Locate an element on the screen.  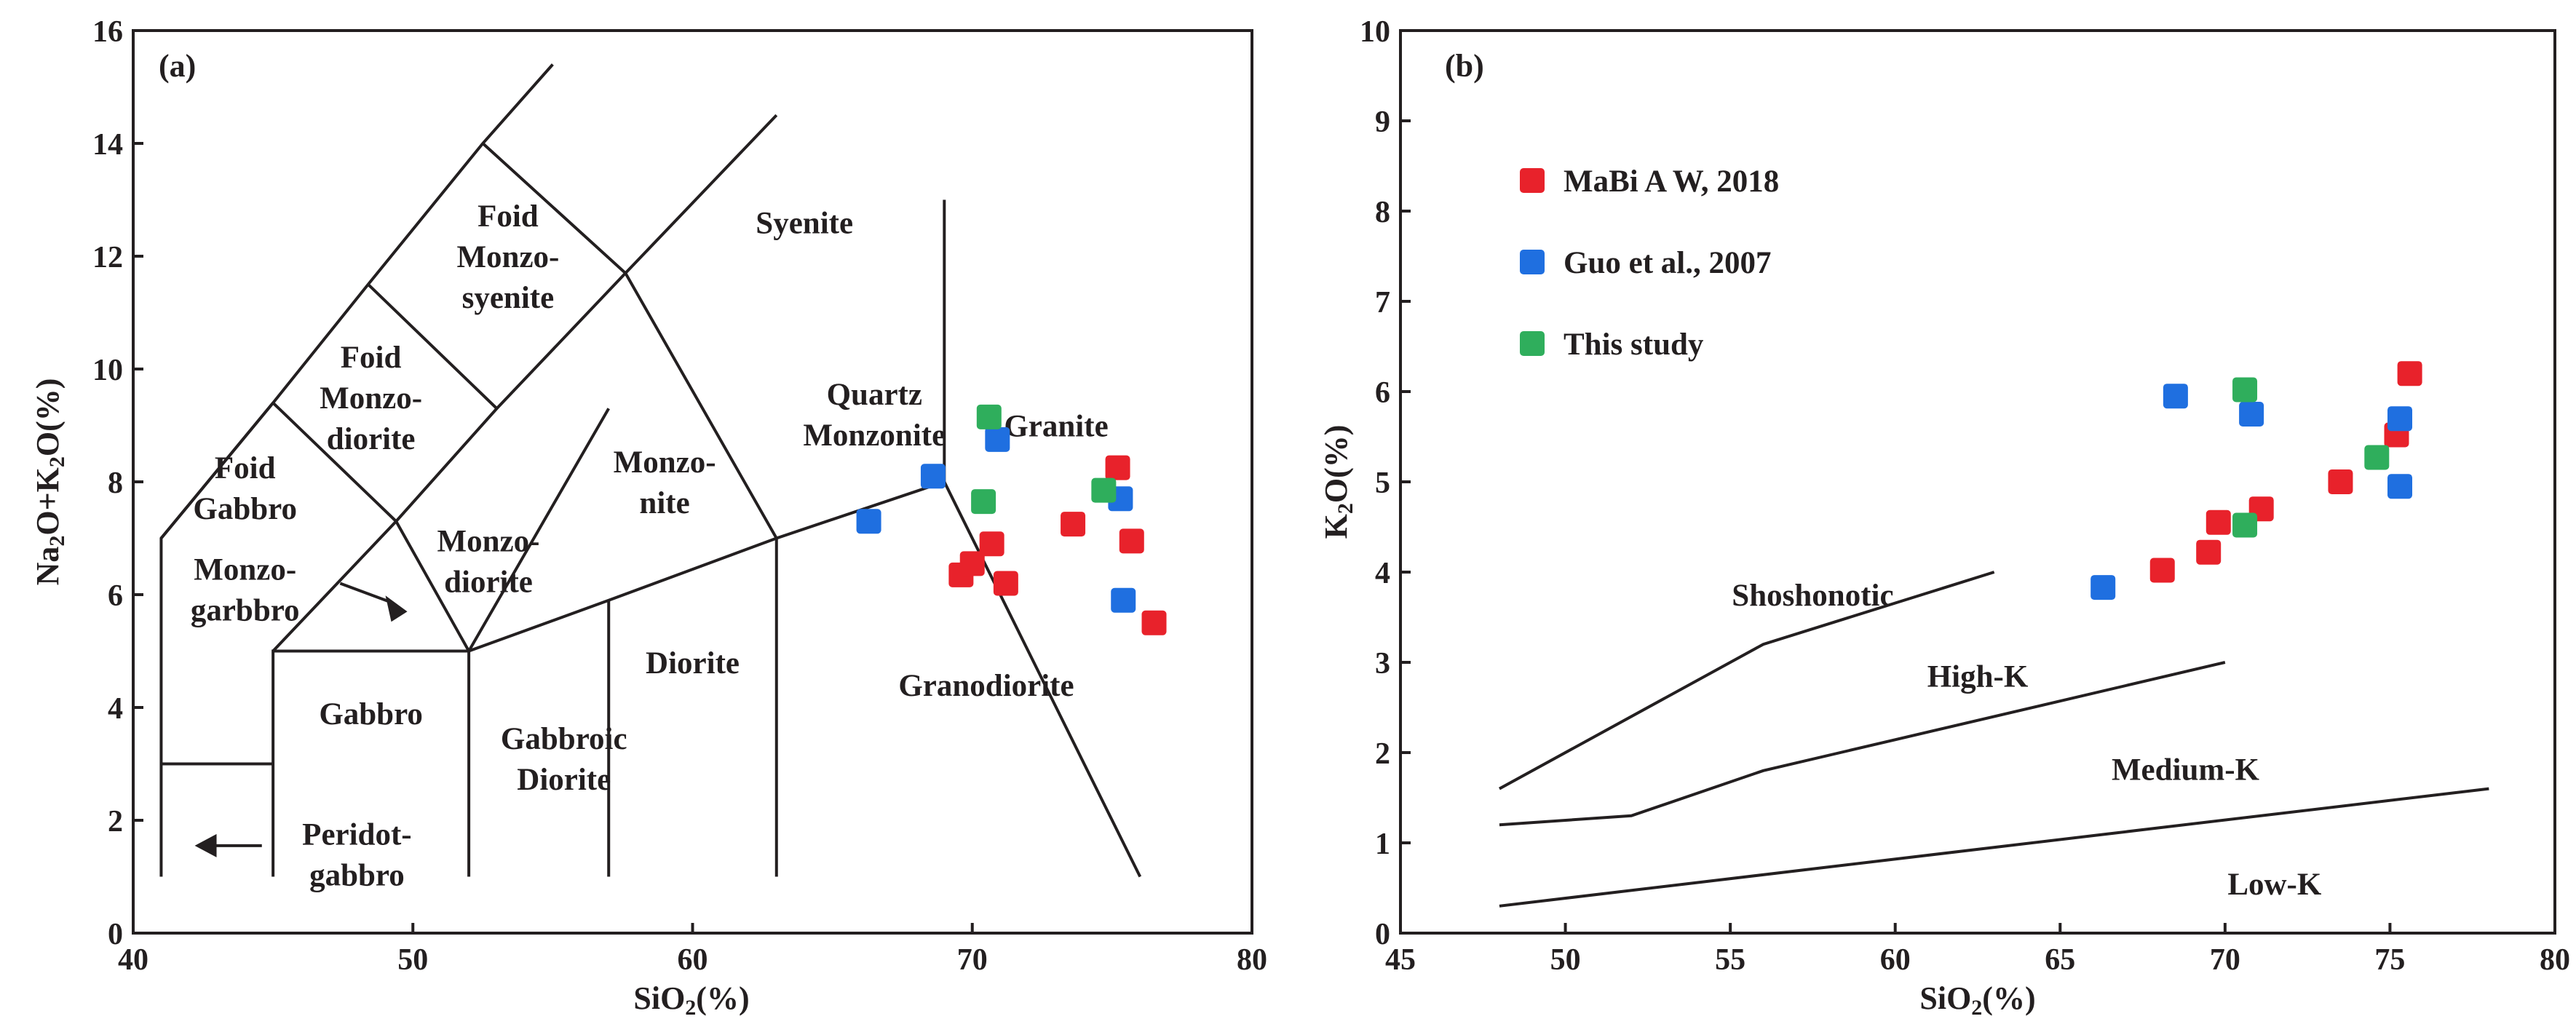
panel-label-b: (b) is located at coordinates (1464, 66).